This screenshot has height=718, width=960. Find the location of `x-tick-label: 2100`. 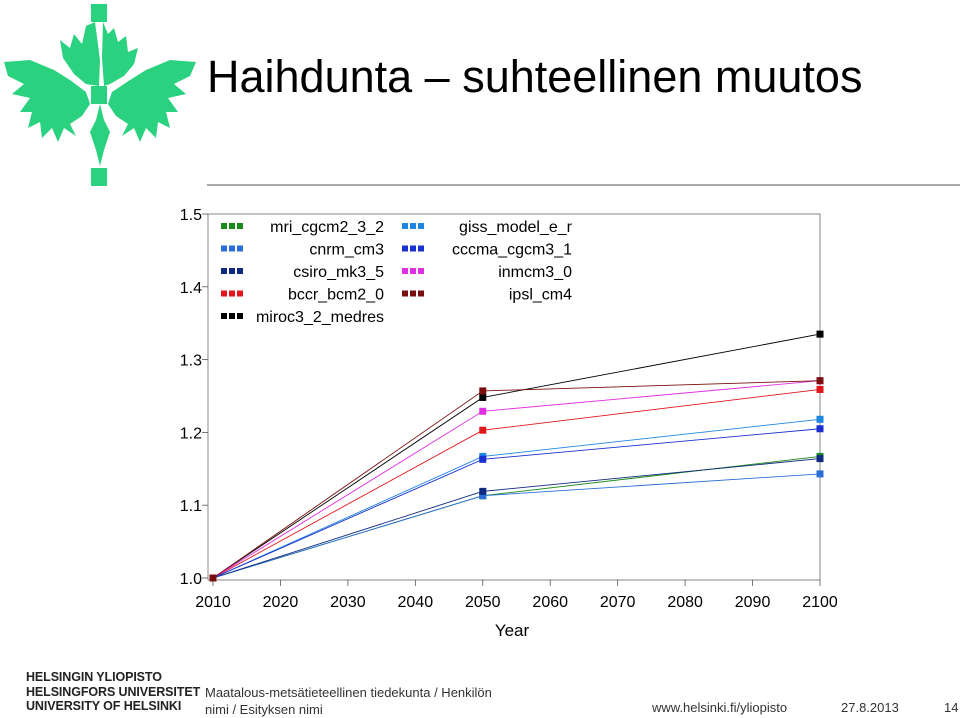

x-tick-label: 2100 is located at coordinates (820, 602).